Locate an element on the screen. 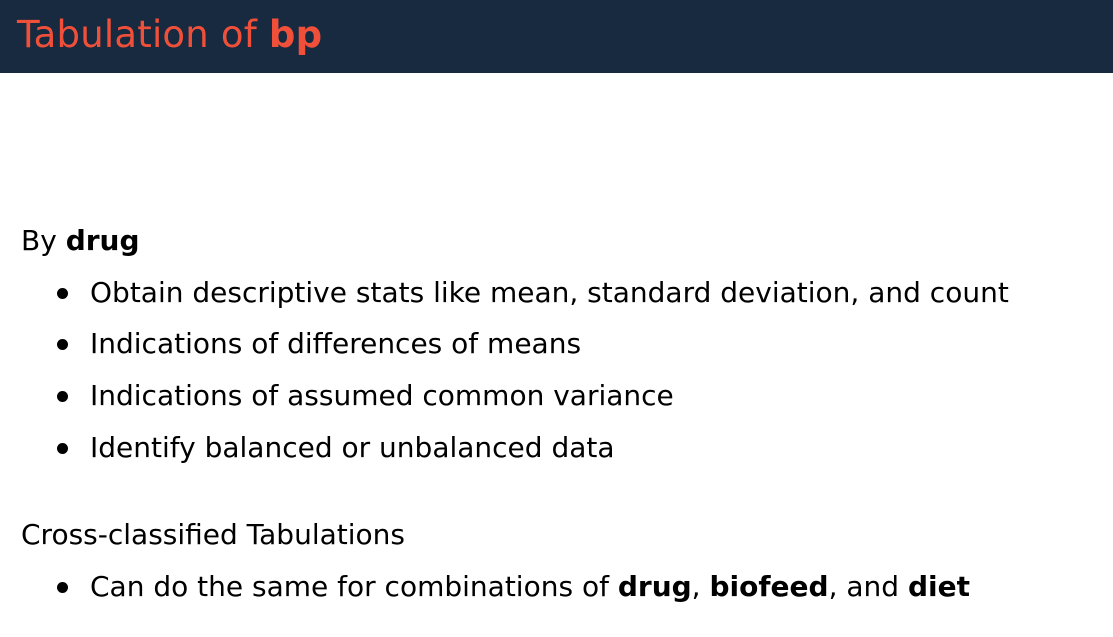 The height and width of the screenshot is (637, 1113). section-heading-by-drug: By drug is located at coordinates (80, 241).